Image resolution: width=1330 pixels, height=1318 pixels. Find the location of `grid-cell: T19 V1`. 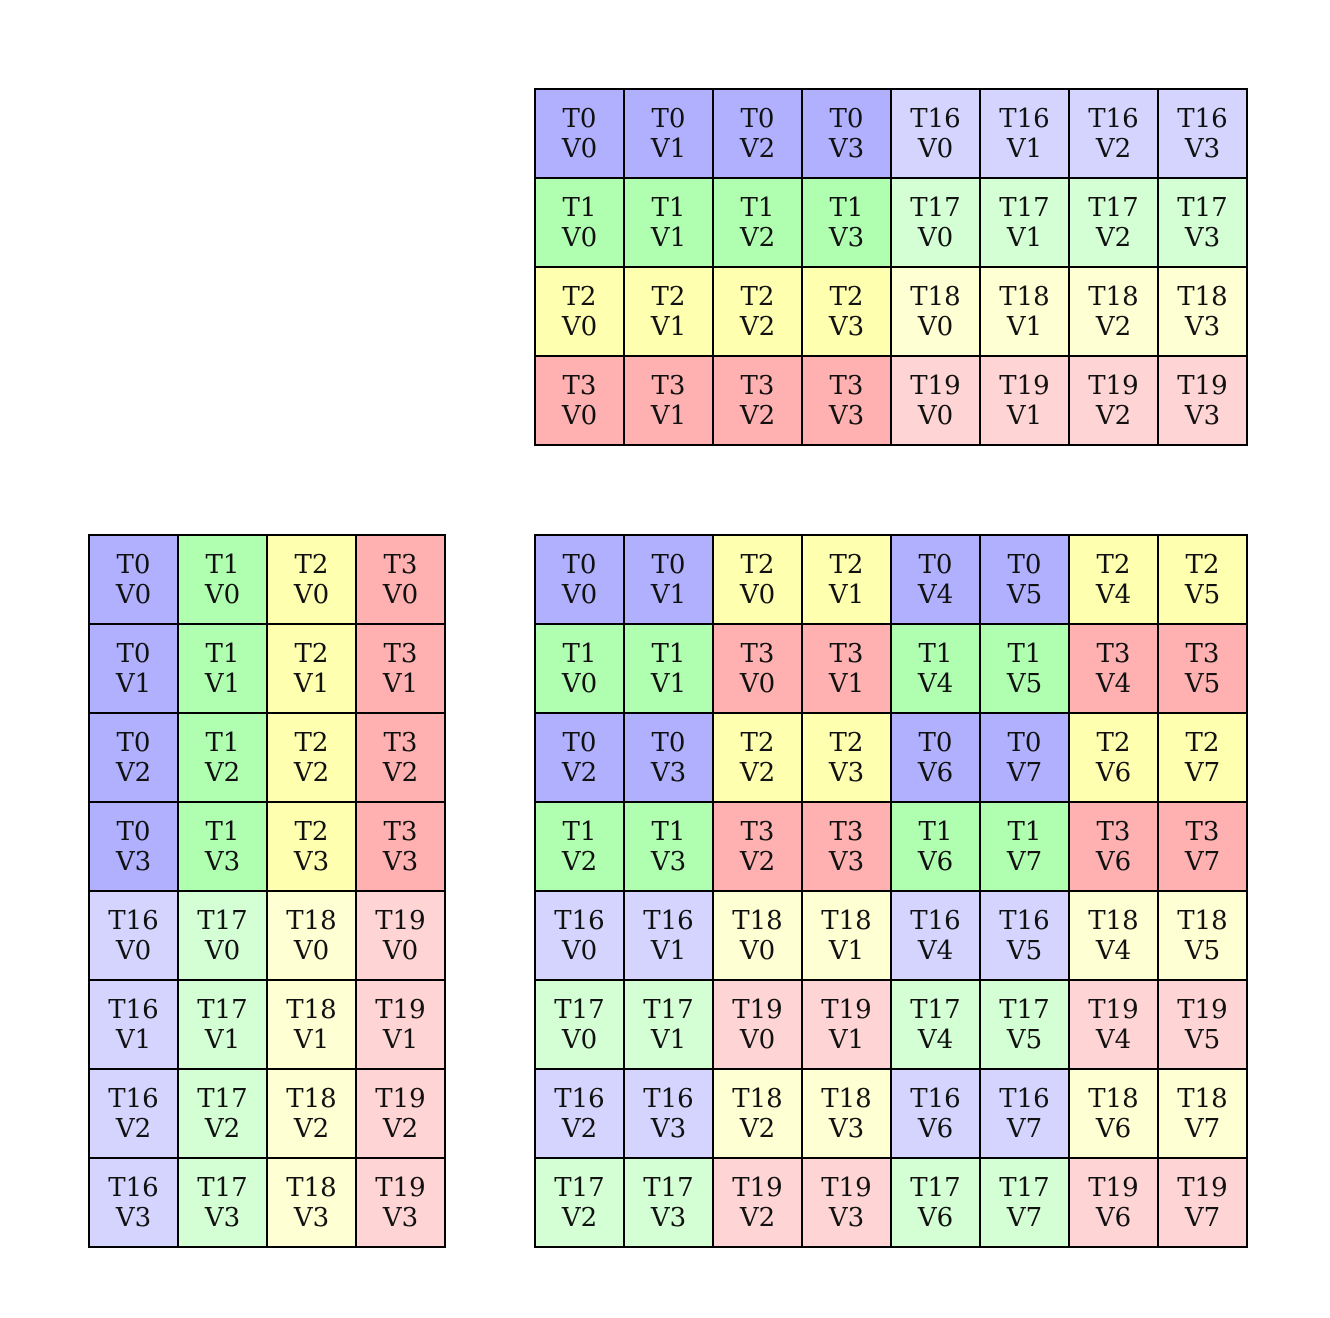

grid-cell: T19 V1 is located at coordinates (1024, 400).